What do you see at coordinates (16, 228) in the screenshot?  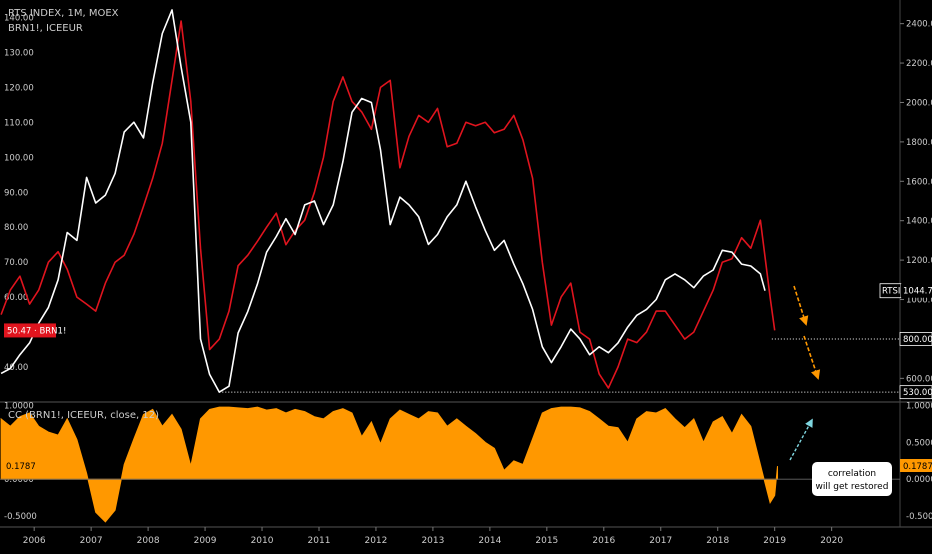 I see `left-tick-label: 80.00` at bounding box center [16, 228].